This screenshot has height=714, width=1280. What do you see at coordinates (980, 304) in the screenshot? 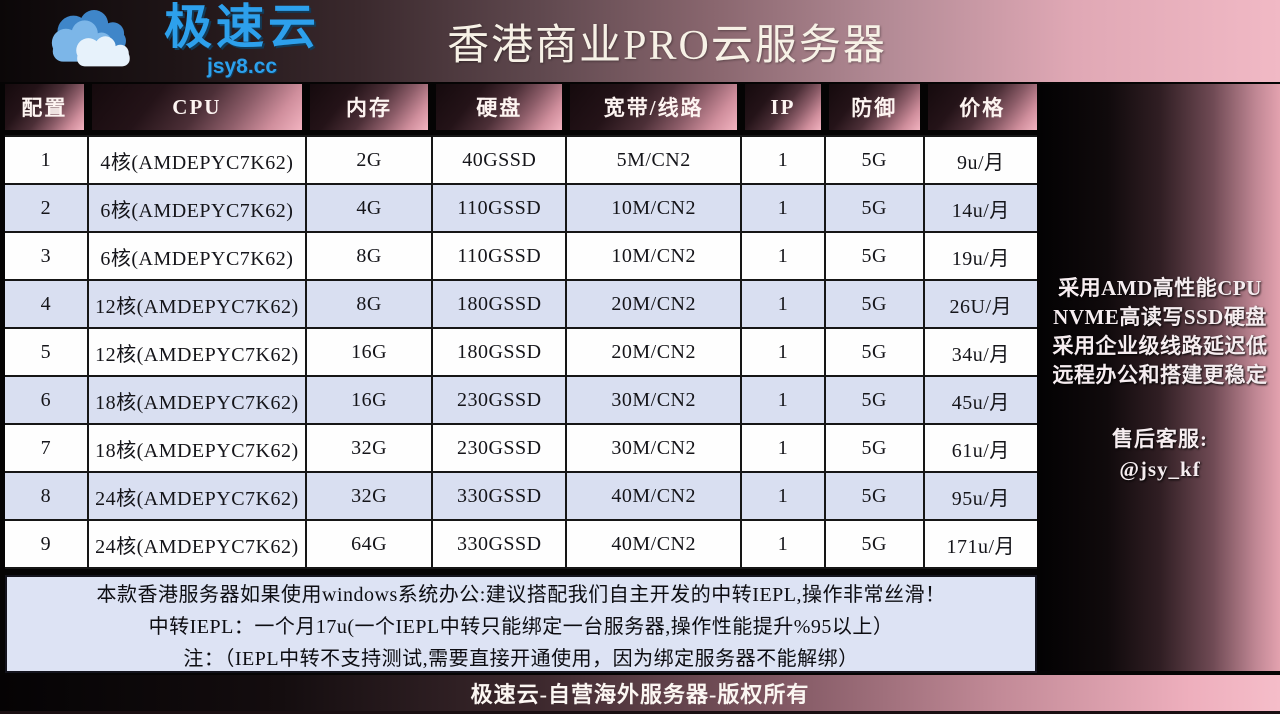
I see `cell-r4-c7: 26U/月` at bounding box center [980, 304].